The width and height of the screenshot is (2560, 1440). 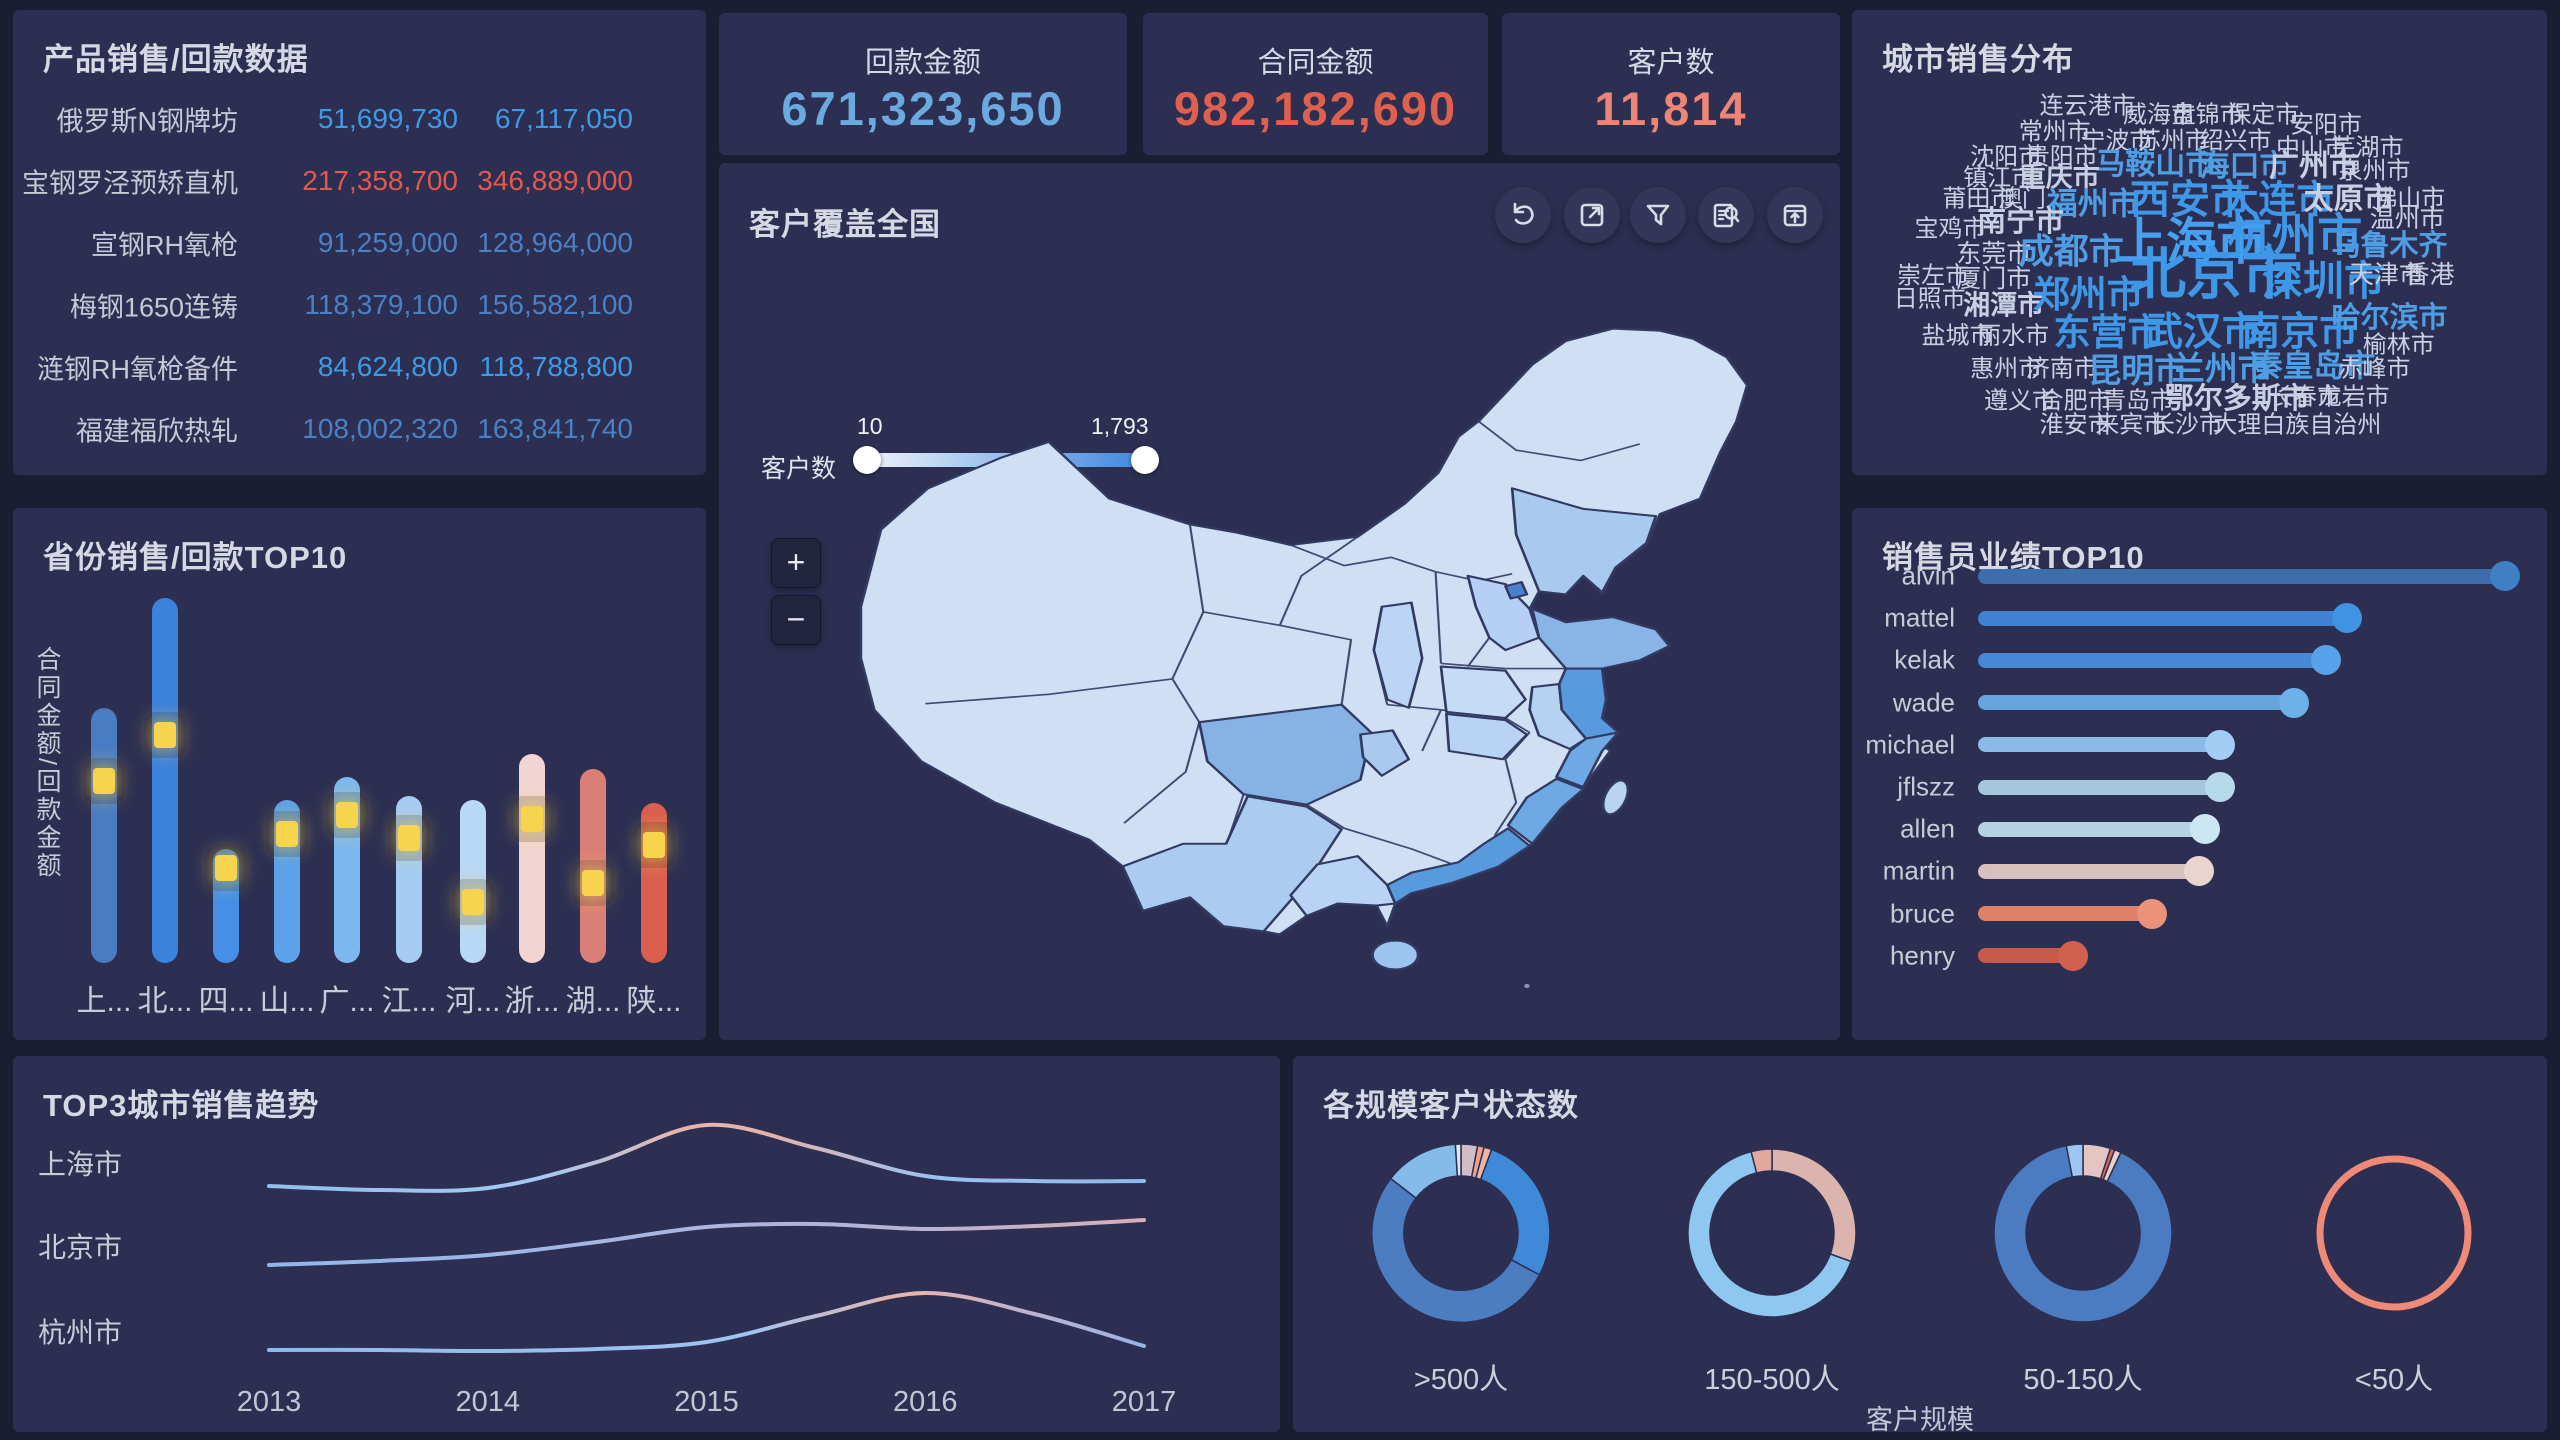 I want to click on sales-value: 118,379,100, so click(x=381, y=304).